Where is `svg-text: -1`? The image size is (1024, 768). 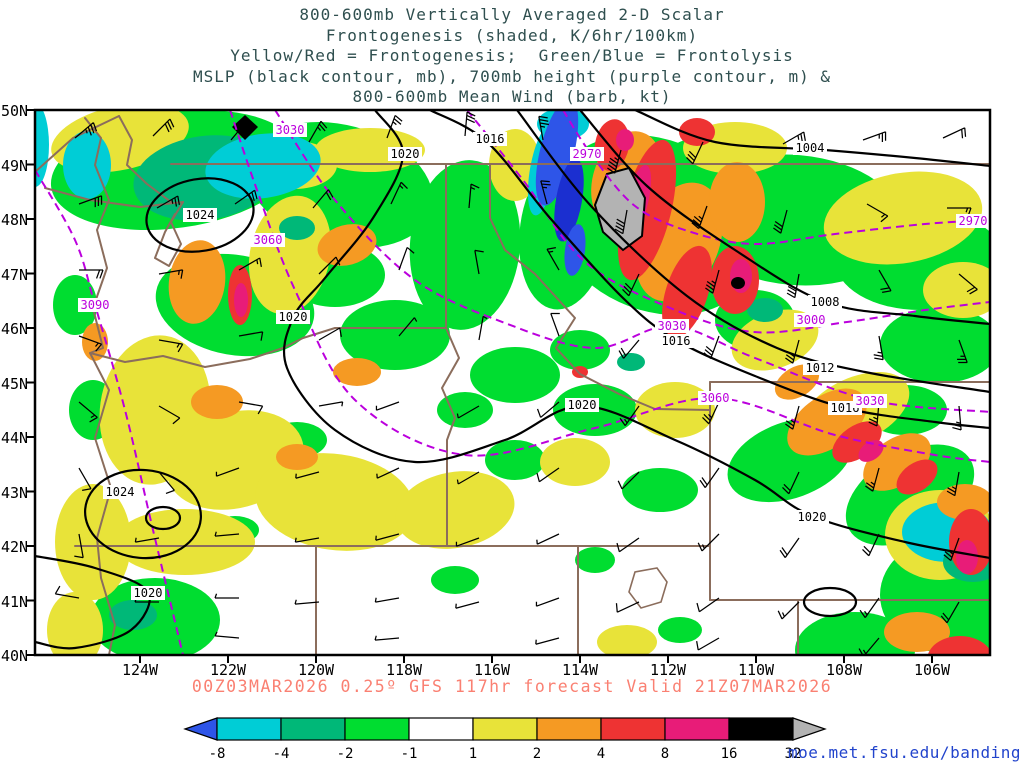
svg-text: -1 is located at coordinates (409, 754).